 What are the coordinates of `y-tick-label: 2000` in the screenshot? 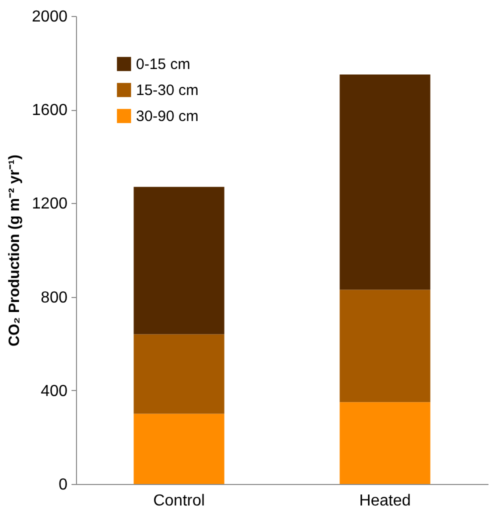 It's located at (50, 17).